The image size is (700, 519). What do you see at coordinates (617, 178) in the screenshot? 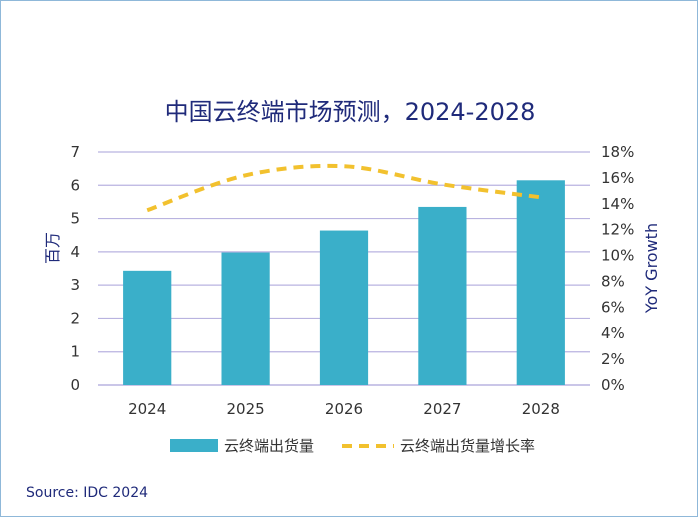
I see `y2-tick-label: 16%` at bounding box center [617, 178].